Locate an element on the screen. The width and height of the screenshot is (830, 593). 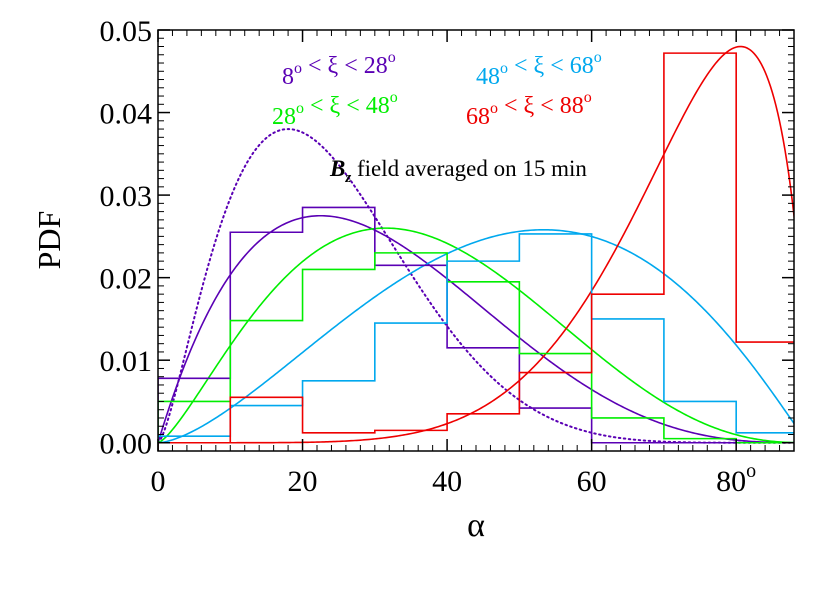
y-tick-label-3: 0.03 is located at coordinates (126, 196).